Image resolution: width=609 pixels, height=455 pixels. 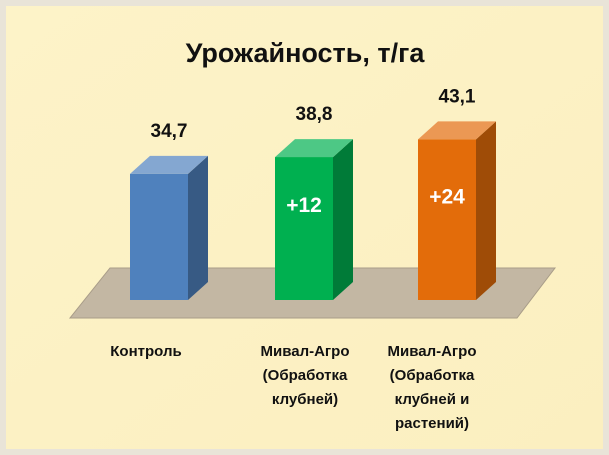 I want to click on x-tick-label: Мивал-Агро (Обработка клубней и растений), so click(x=431, y=387).